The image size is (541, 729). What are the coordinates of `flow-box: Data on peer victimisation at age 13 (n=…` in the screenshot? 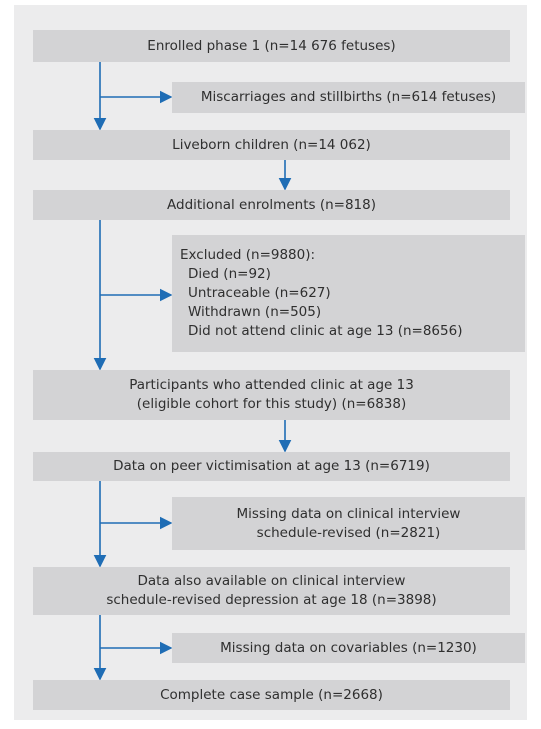 It's located at (271, 466).